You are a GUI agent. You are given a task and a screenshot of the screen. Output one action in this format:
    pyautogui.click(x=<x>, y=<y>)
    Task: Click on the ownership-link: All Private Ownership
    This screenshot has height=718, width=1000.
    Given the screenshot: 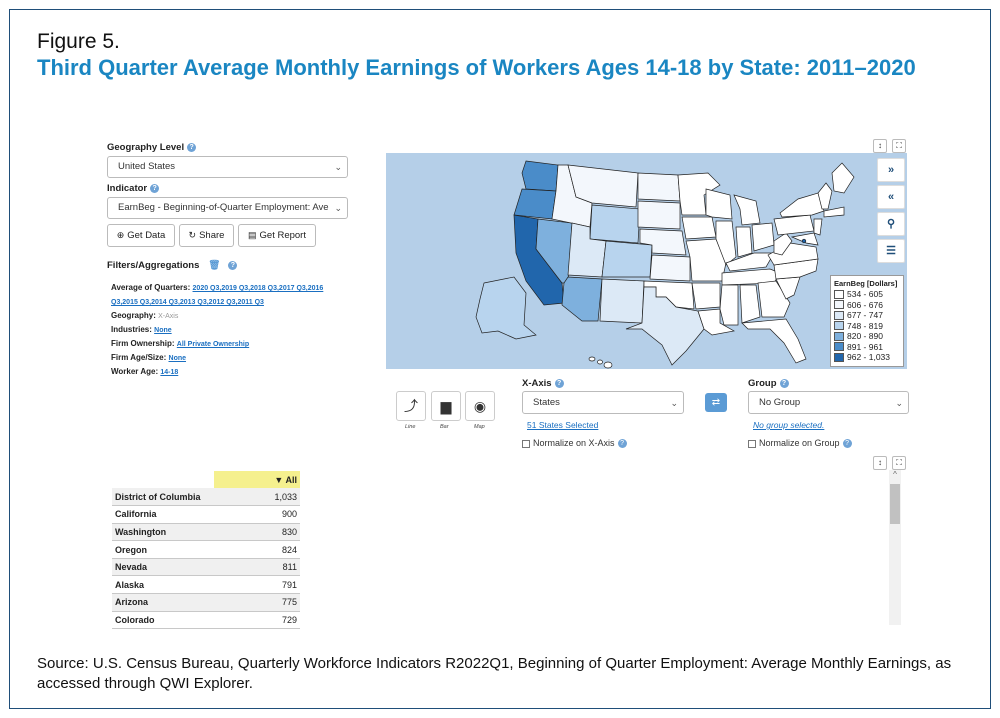 What is the action you would take?
    pyautogui.click(x=213, y=344)
    